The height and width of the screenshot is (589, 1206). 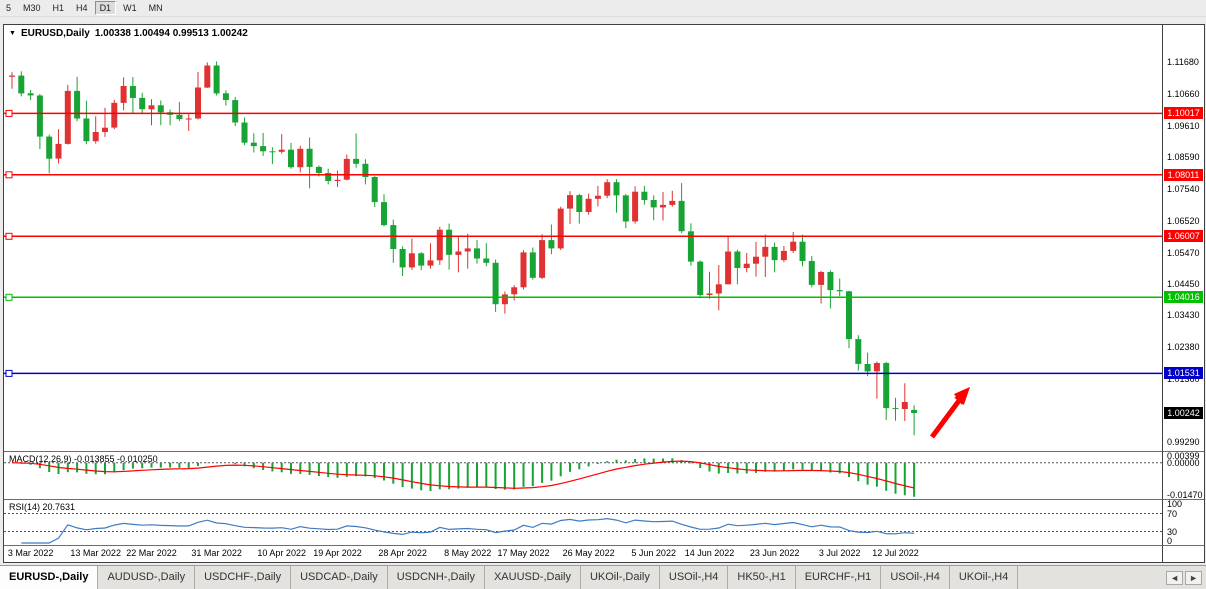 What do you see at coordinates (694, 577) in the screenshot?
I see `chart-tab-7: USOil-,H4` at bounding box center [694, 577].